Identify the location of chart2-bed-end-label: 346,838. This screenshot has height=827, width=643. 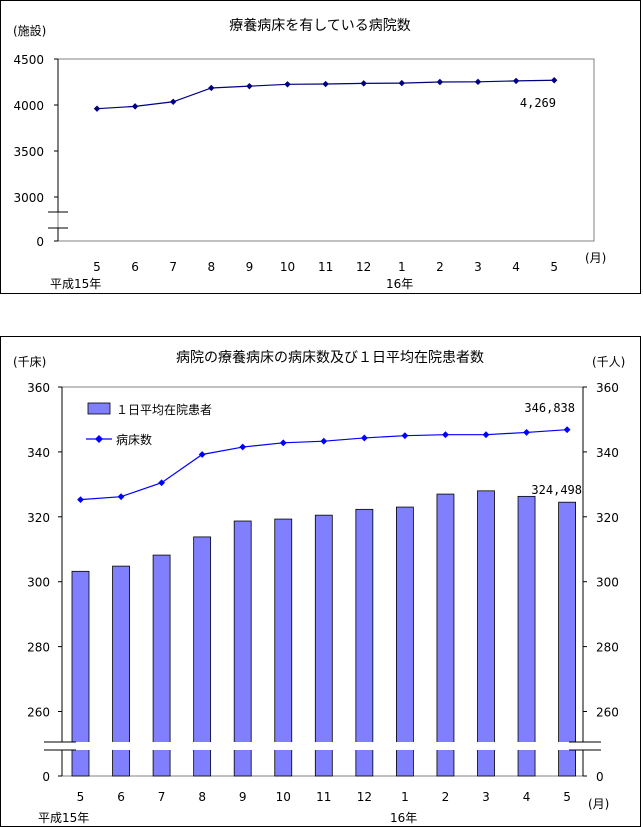
(549, 408).